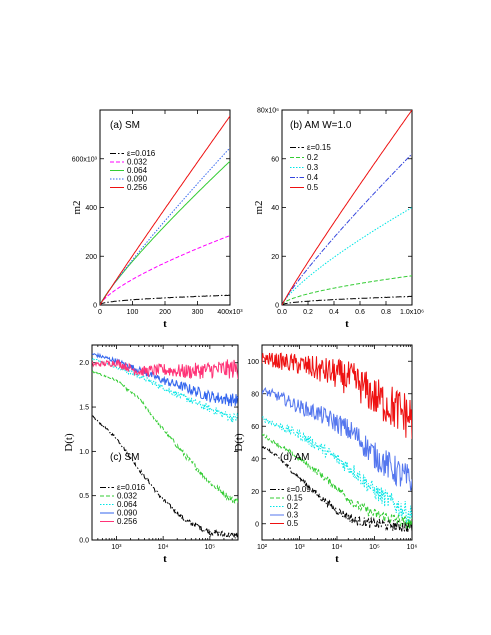 The height and width of the screenshot is (635, 491). I want to click on y-tick-label: 1.0, so click(84, 452).